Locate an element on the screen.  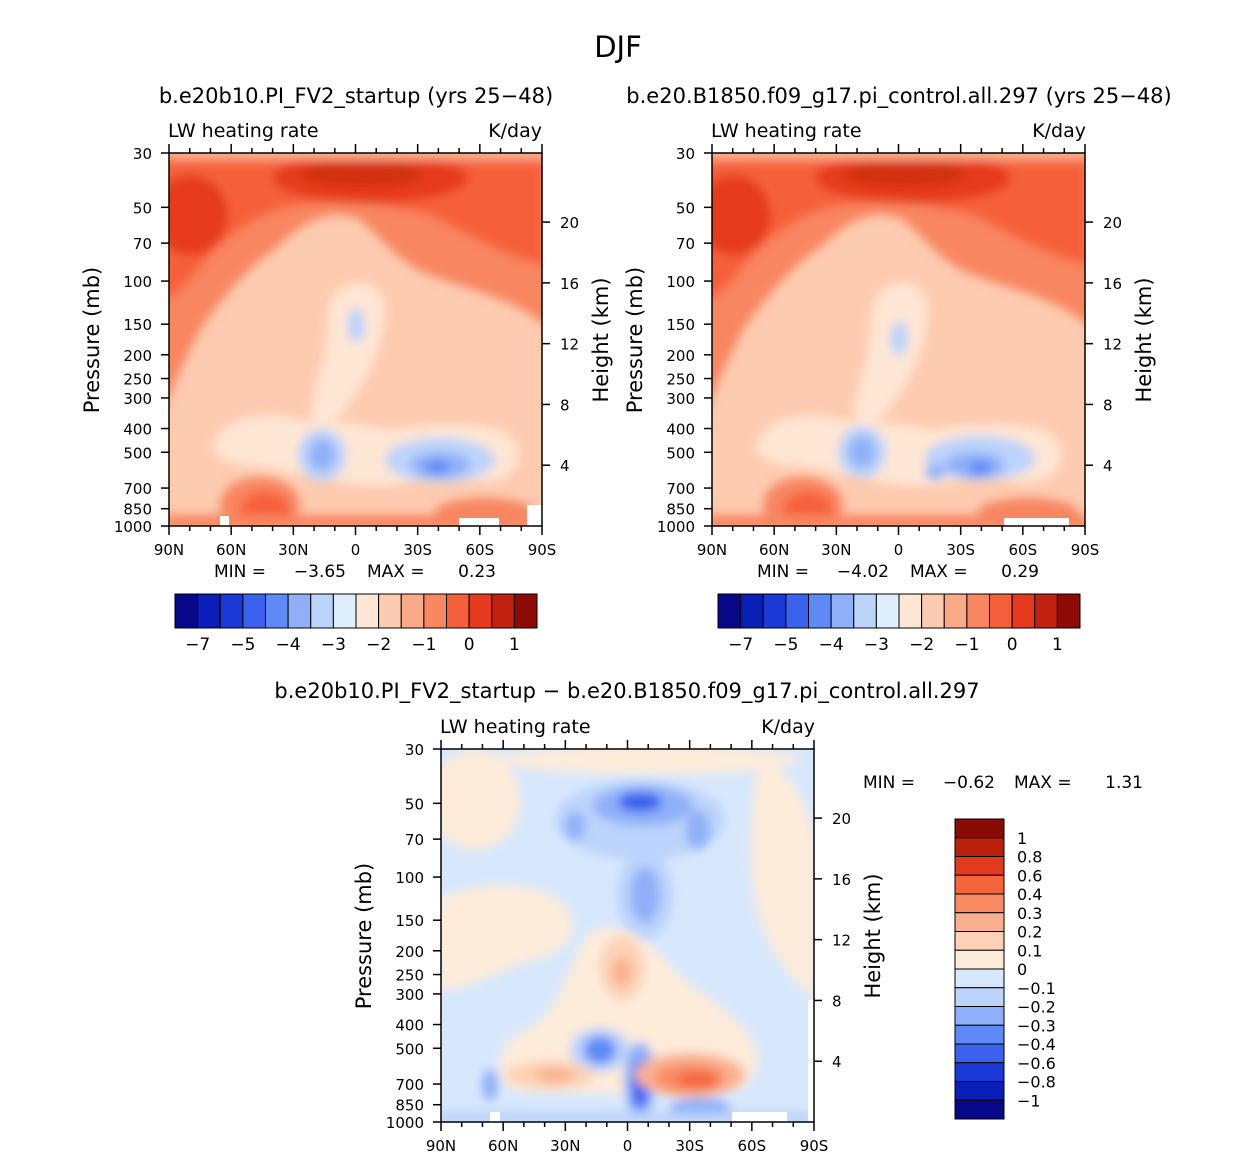
colorbar-label: 0.4 is located at coordinates (1029, 894).